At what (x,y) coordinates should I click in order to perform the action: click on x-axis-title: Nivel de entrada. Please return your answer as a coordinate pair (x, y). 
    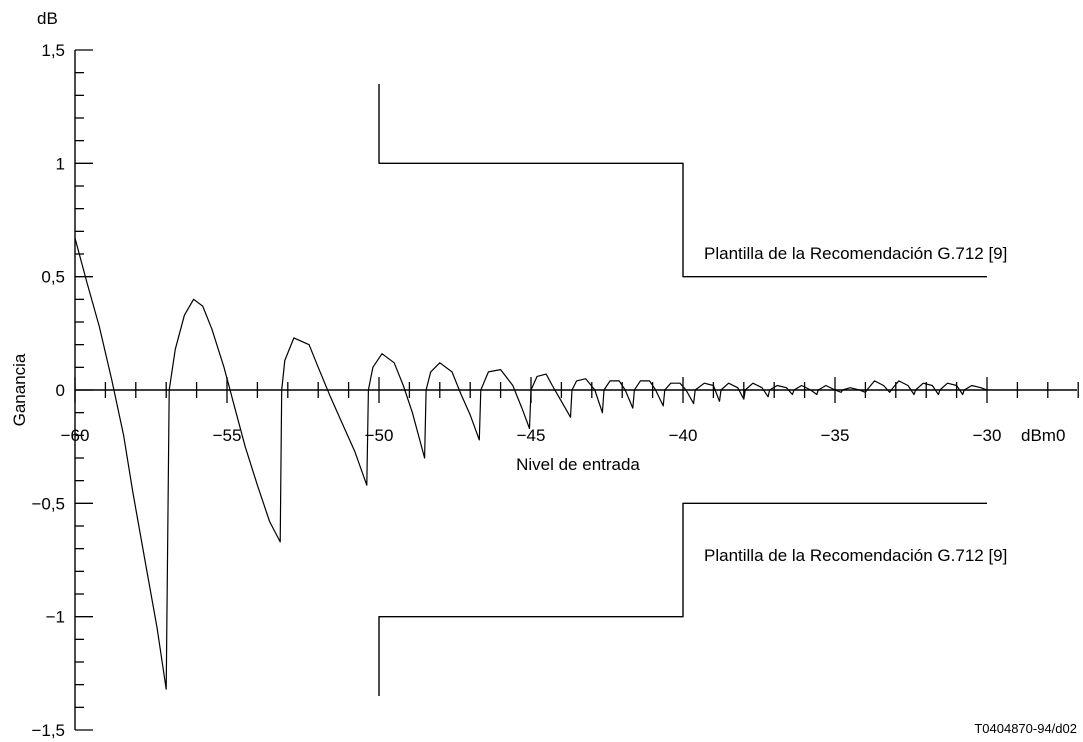
    Looking at the image, I should click on (578, 464).